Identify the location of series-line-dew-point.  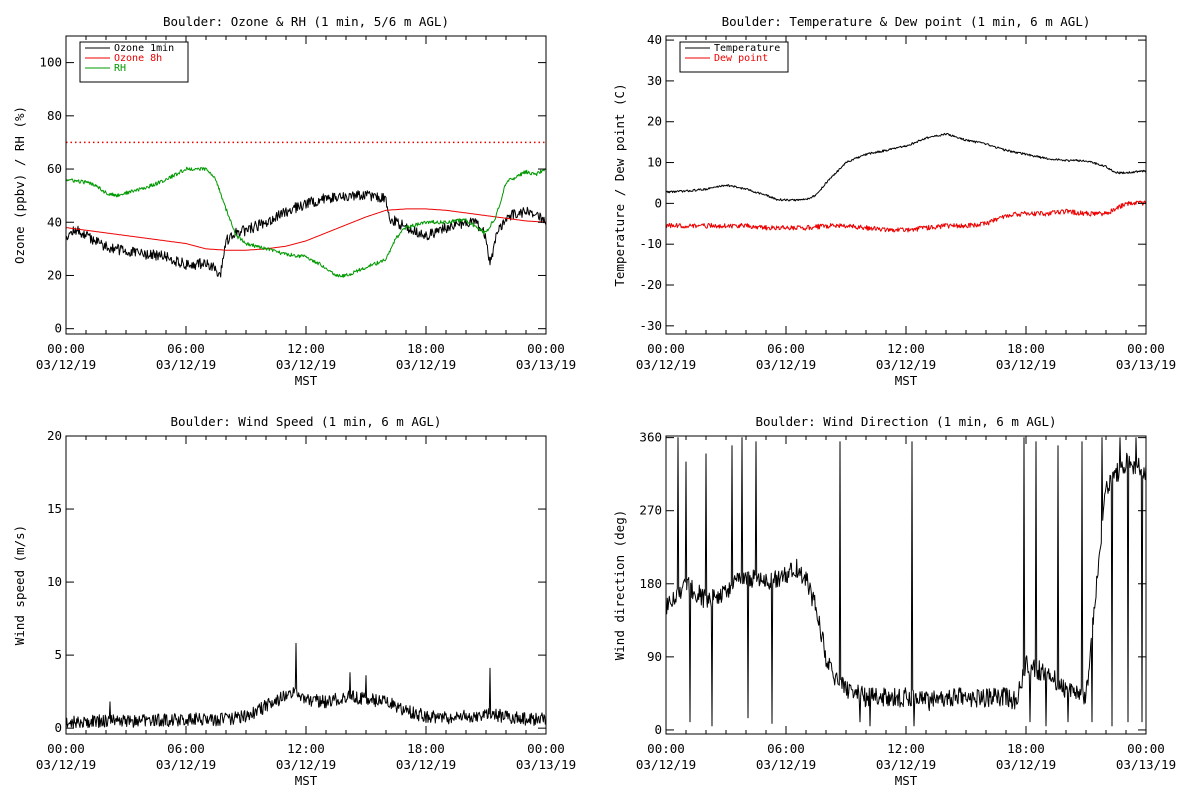
(906, 216).